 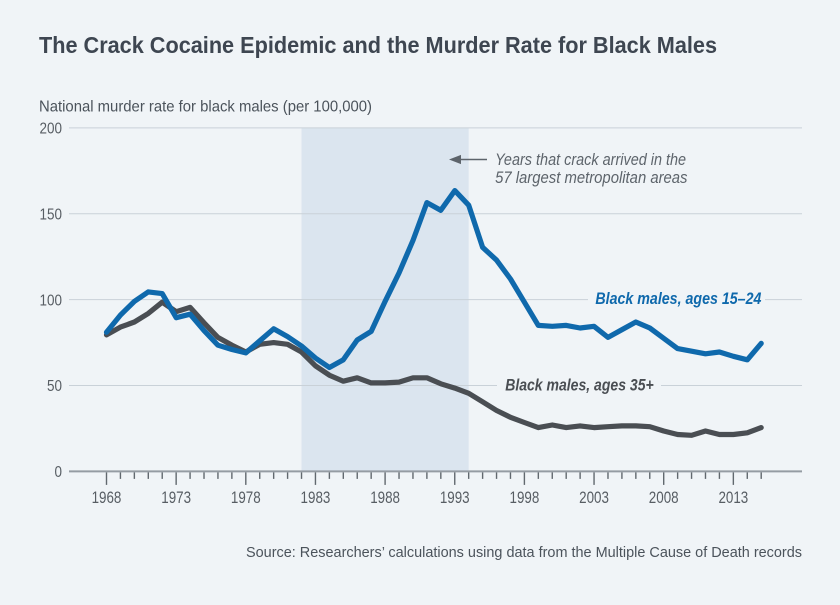 I want to click on annotation-arrow-head, so click(x=455, y=159).